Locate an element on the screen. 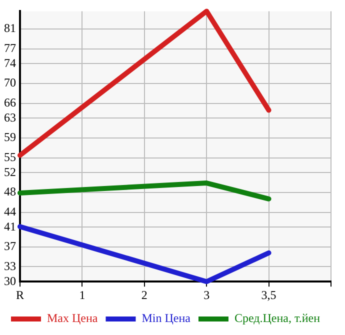  y-tick-label: 37 is located at coordinates (10, 246).